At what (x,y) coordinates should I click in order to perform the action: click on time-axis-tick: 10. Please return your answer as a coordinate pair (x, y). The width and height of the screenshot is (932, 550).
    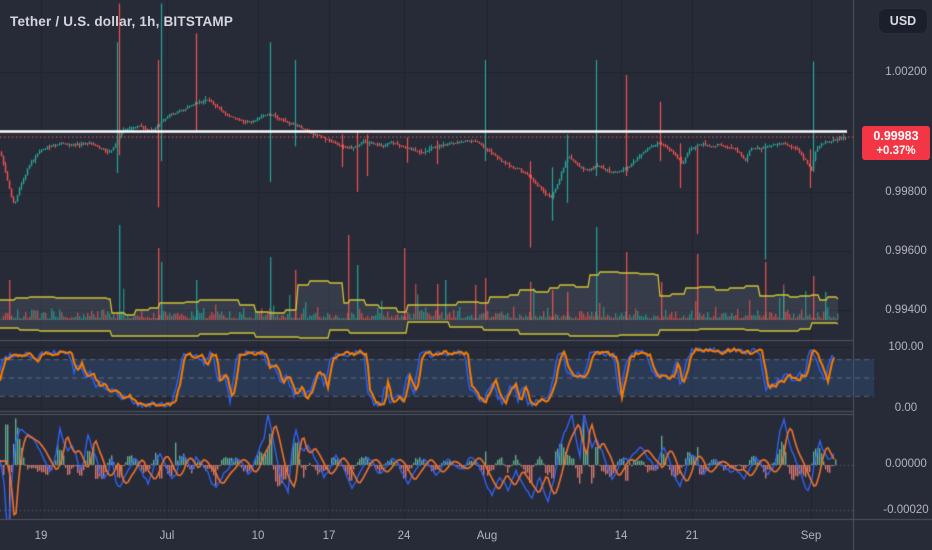
    Looking at the image, I should click on (258, 536).